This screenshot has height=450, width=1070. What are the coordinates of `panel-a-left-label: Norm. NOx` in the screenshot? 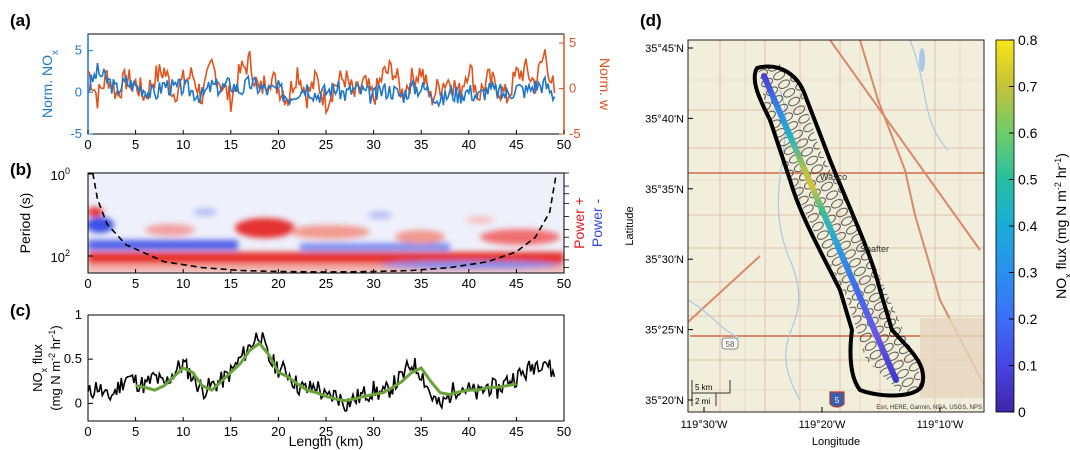 It's located at (50, 84).